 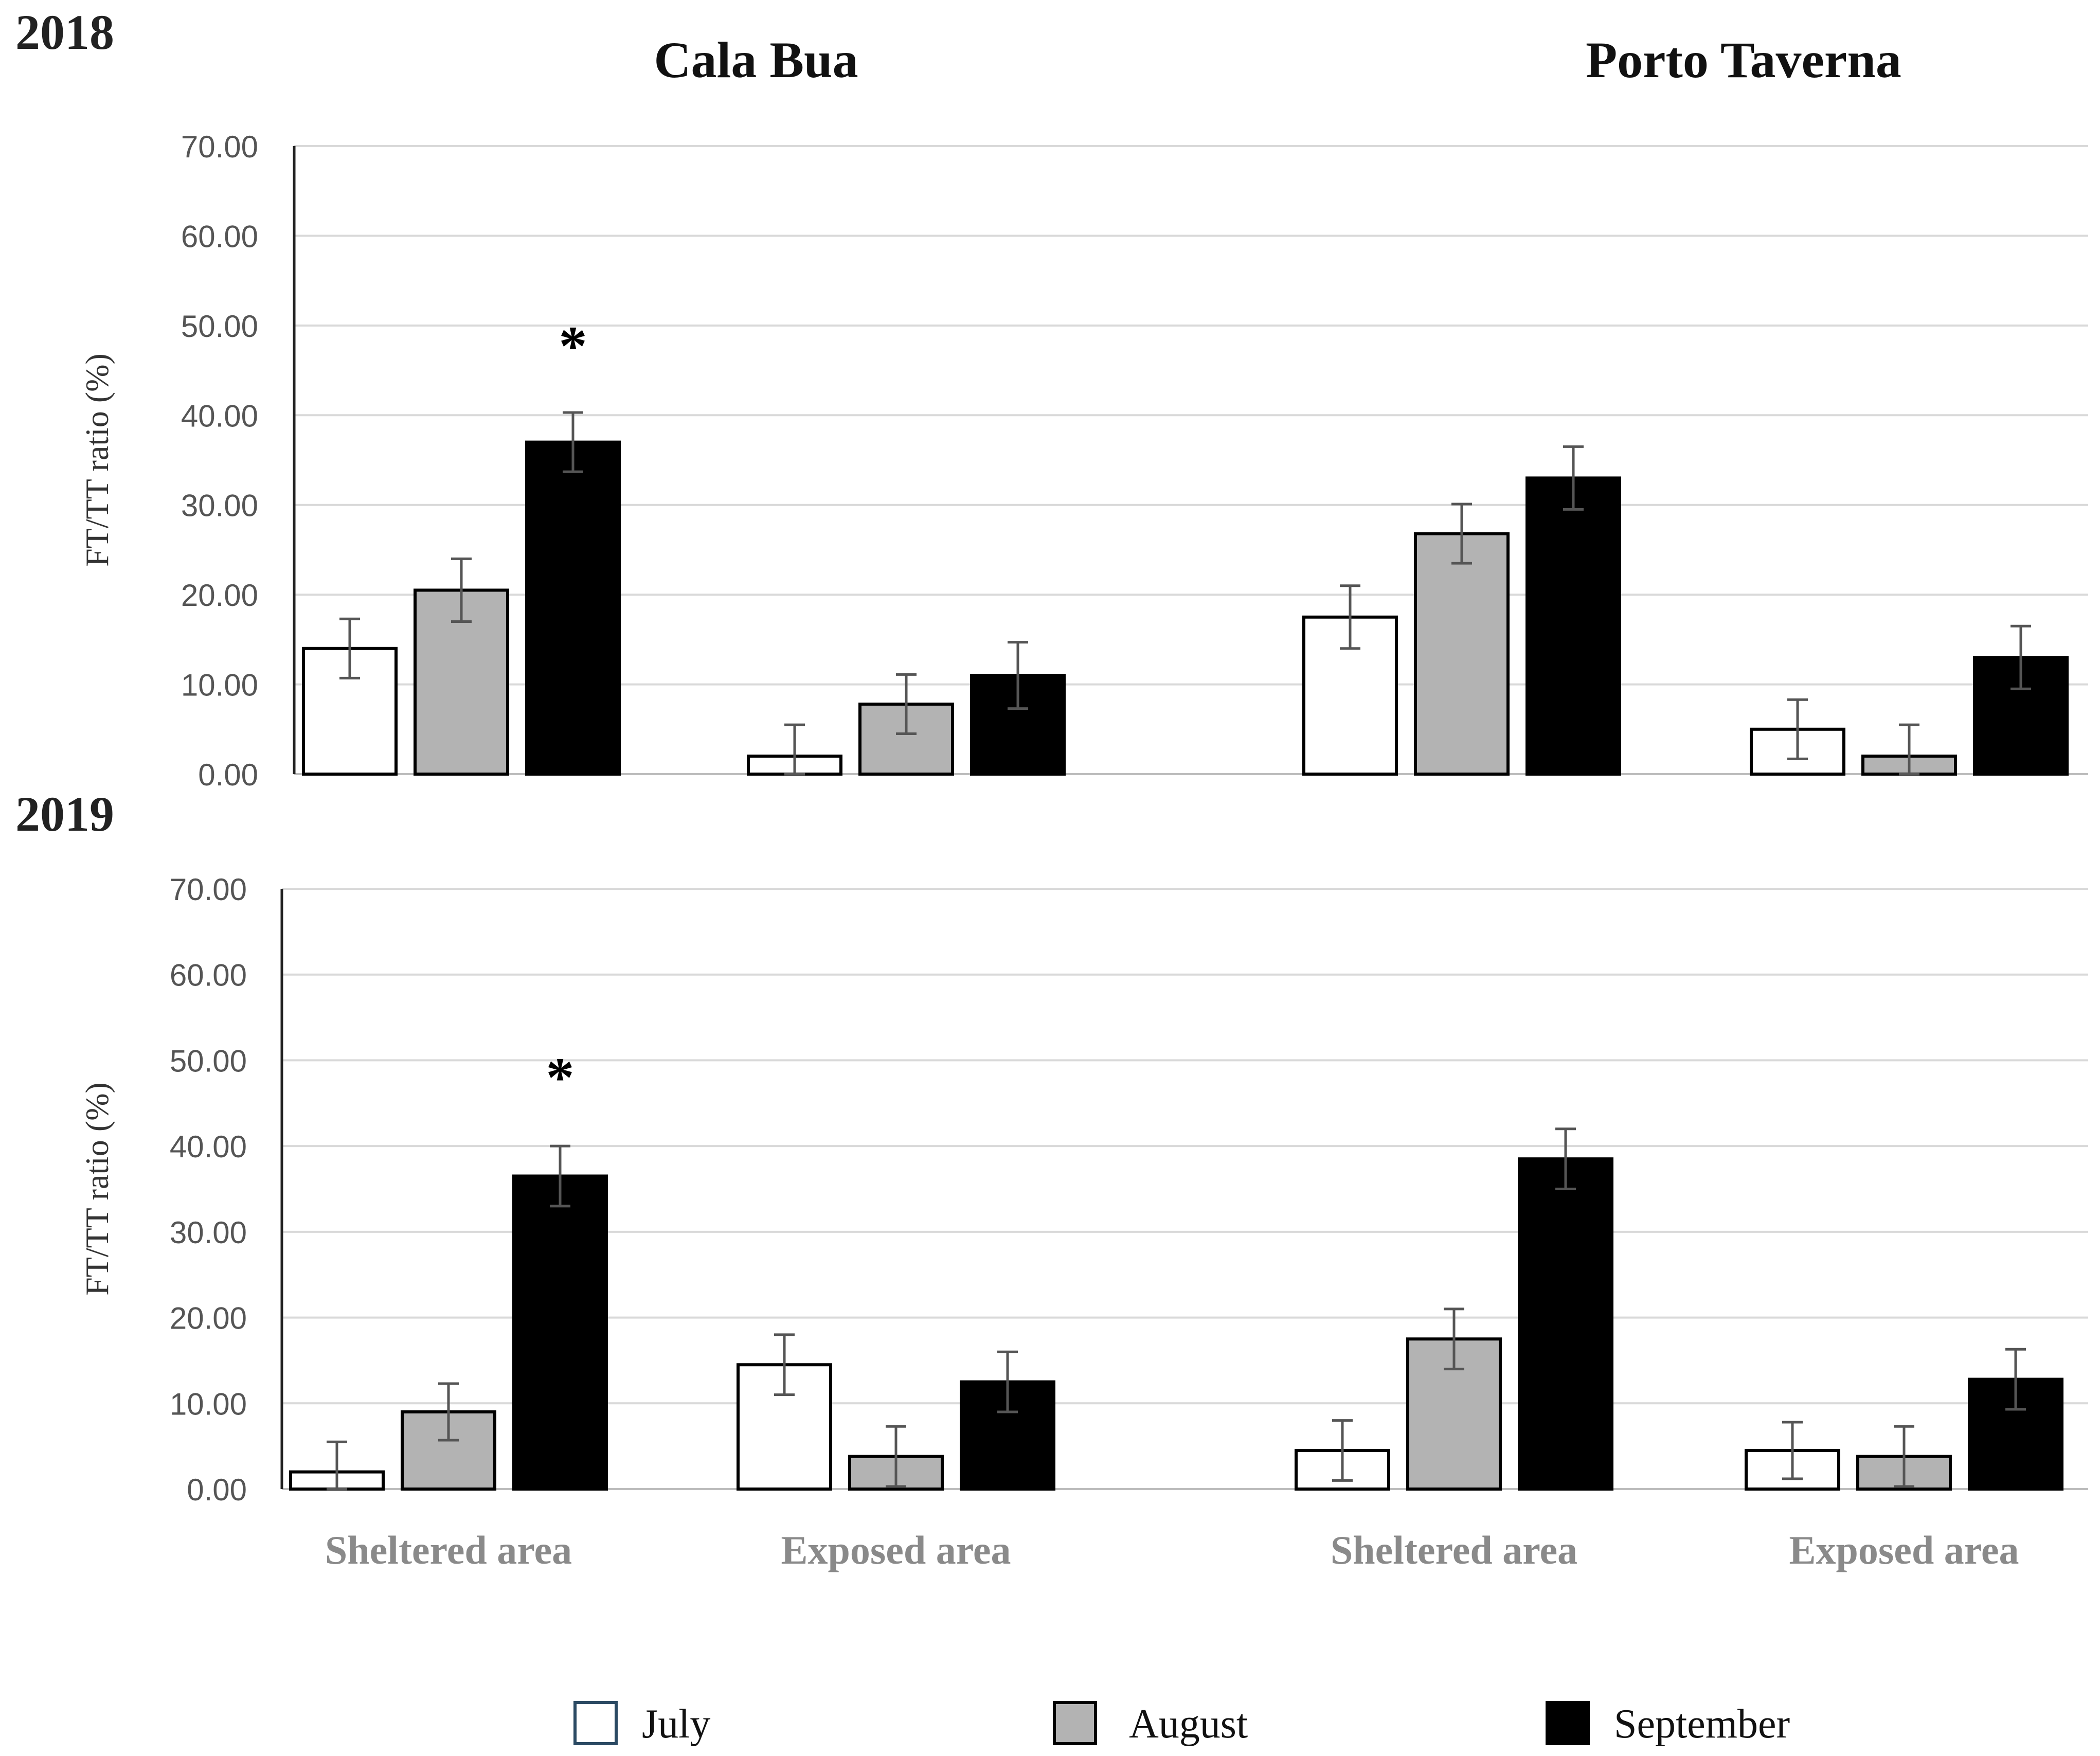 I want to click on legend-swatch-august, so click(x=1075, y=1723).